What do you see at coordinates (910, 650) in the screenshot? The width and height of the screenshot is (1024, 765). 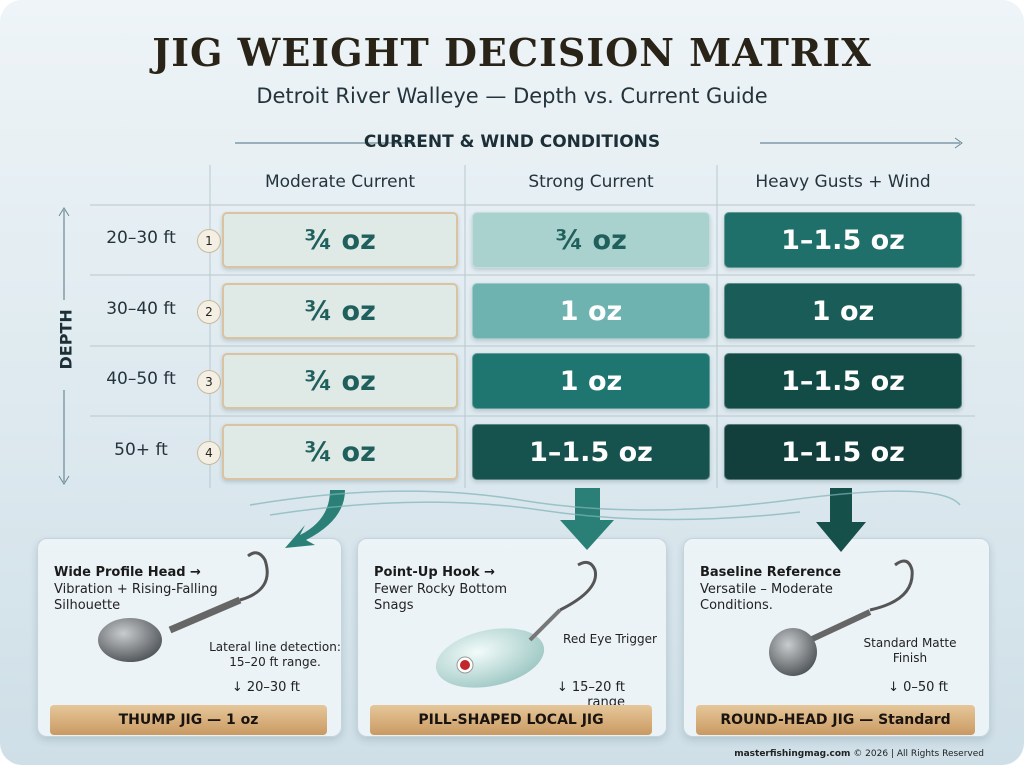 I see `card-note: Standard Matte Finish` at bounding box center [910, 650].